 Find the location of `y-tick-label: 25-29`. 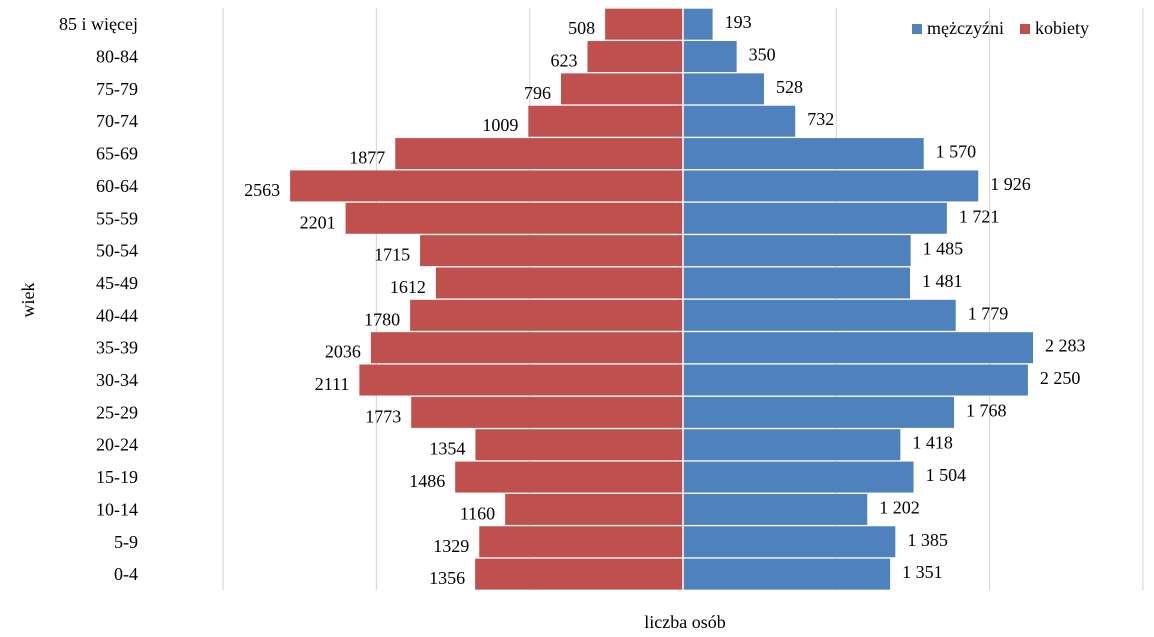

y-tick-label: 25-29 is located at coordinates (117, 412).